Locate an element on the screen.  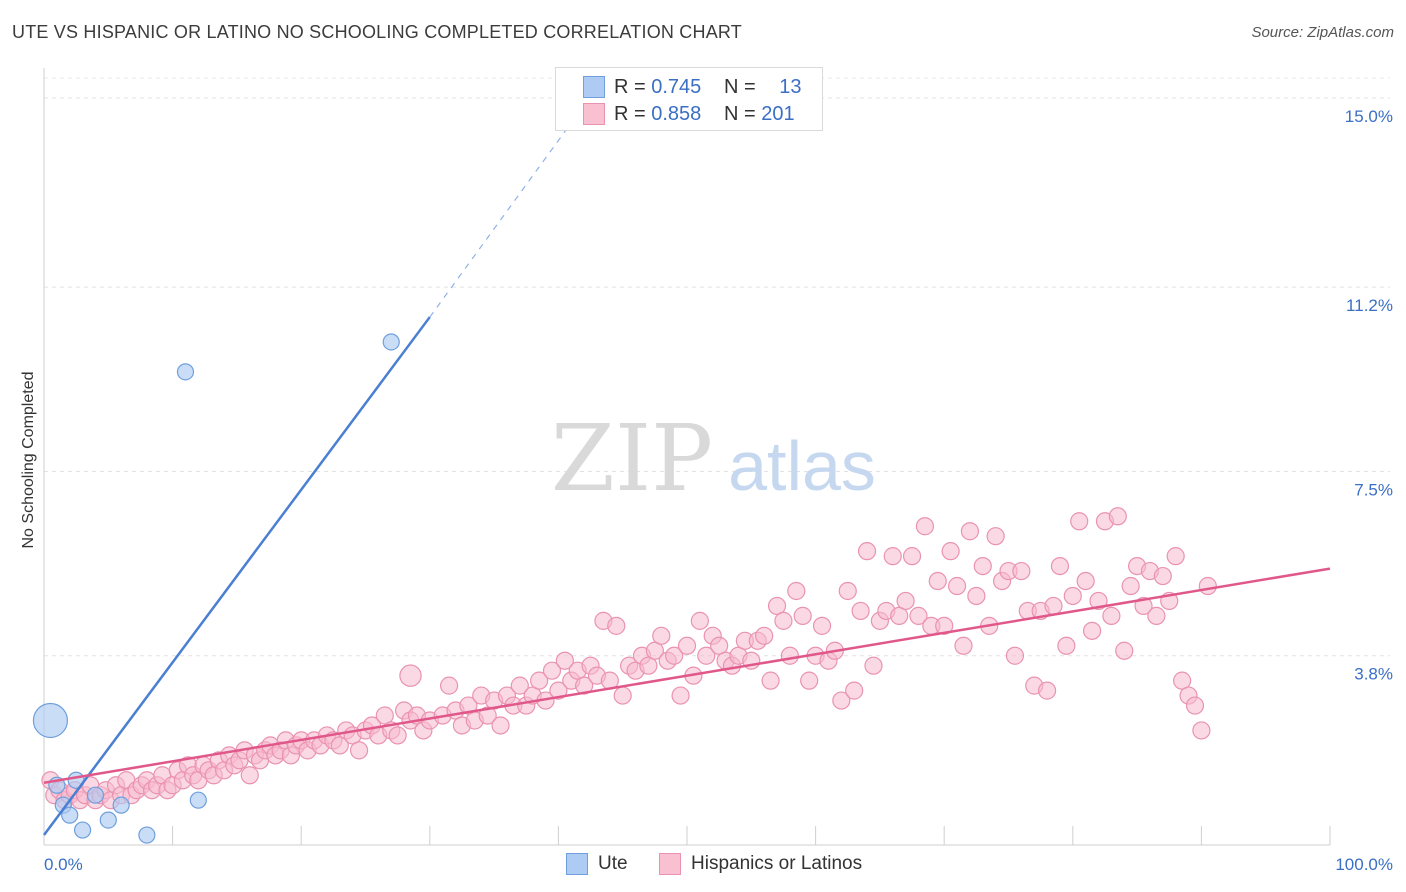
series-ute is located at coordinates (216, 588).